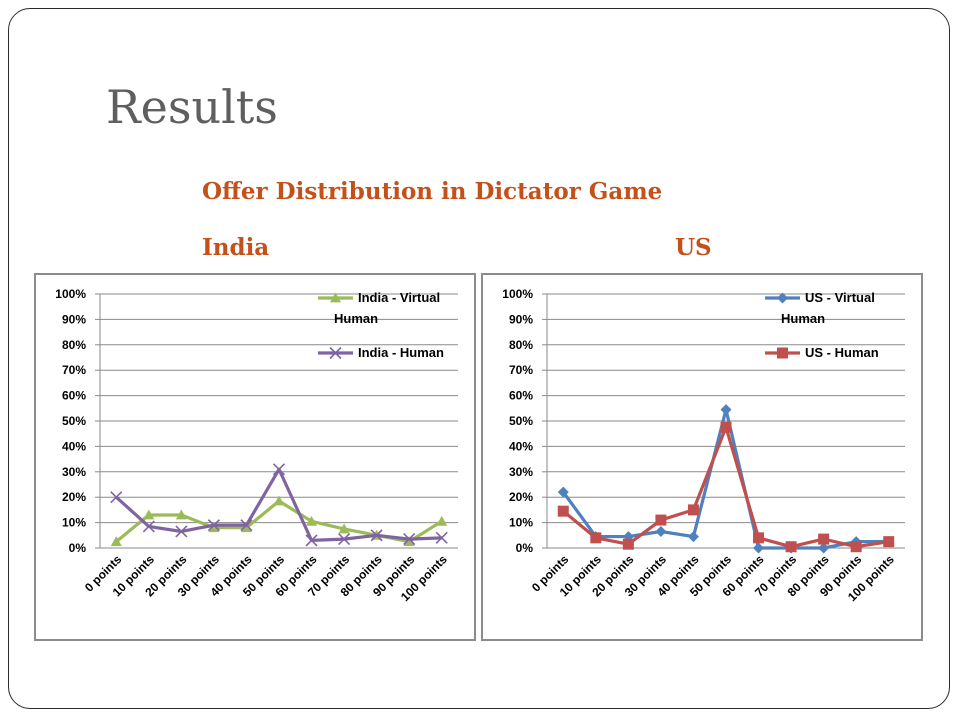 Image resolution: width=960 pixels, height=720 pixels. What do you see at coordinates (693, 247) in the screenshot?
I see `panel-label-us: US` at bounding box center [693, 247].